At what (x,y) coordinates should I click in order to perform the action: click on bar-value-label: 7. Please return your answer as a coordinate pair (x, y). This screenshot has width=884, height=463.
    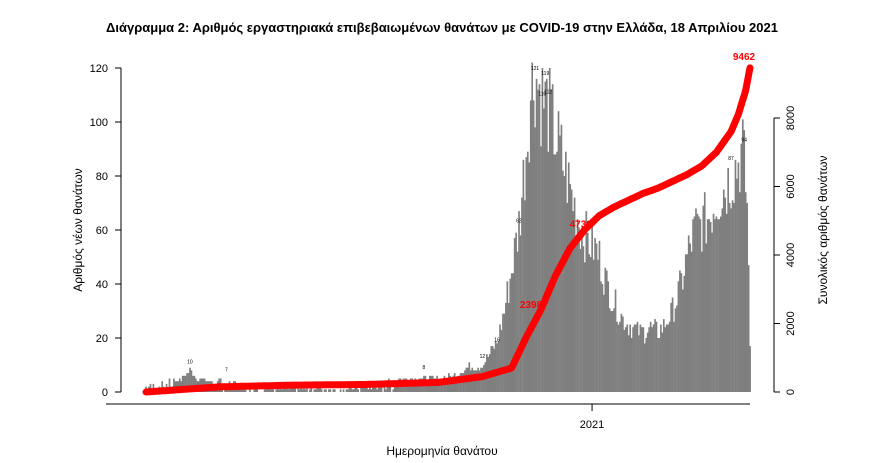
    Looking at the image, I should click on (226, 370).